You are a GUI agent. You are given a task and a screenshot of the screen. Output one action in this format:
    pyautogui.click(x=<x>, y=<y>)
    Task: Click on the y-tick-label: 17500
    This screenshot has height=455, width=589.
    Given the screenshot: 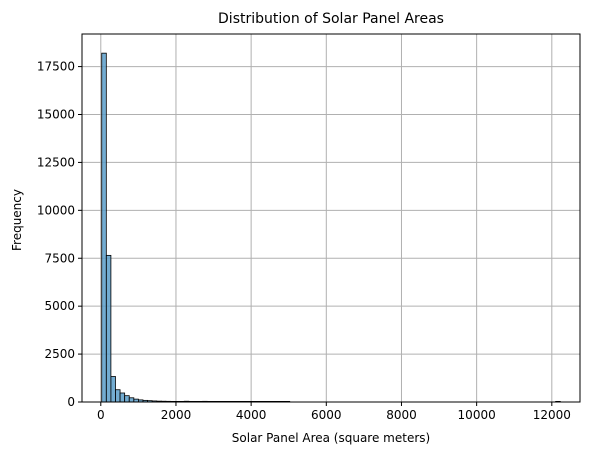 What is the action you would take?
    pyautogui.click(x=56, y=67)
    